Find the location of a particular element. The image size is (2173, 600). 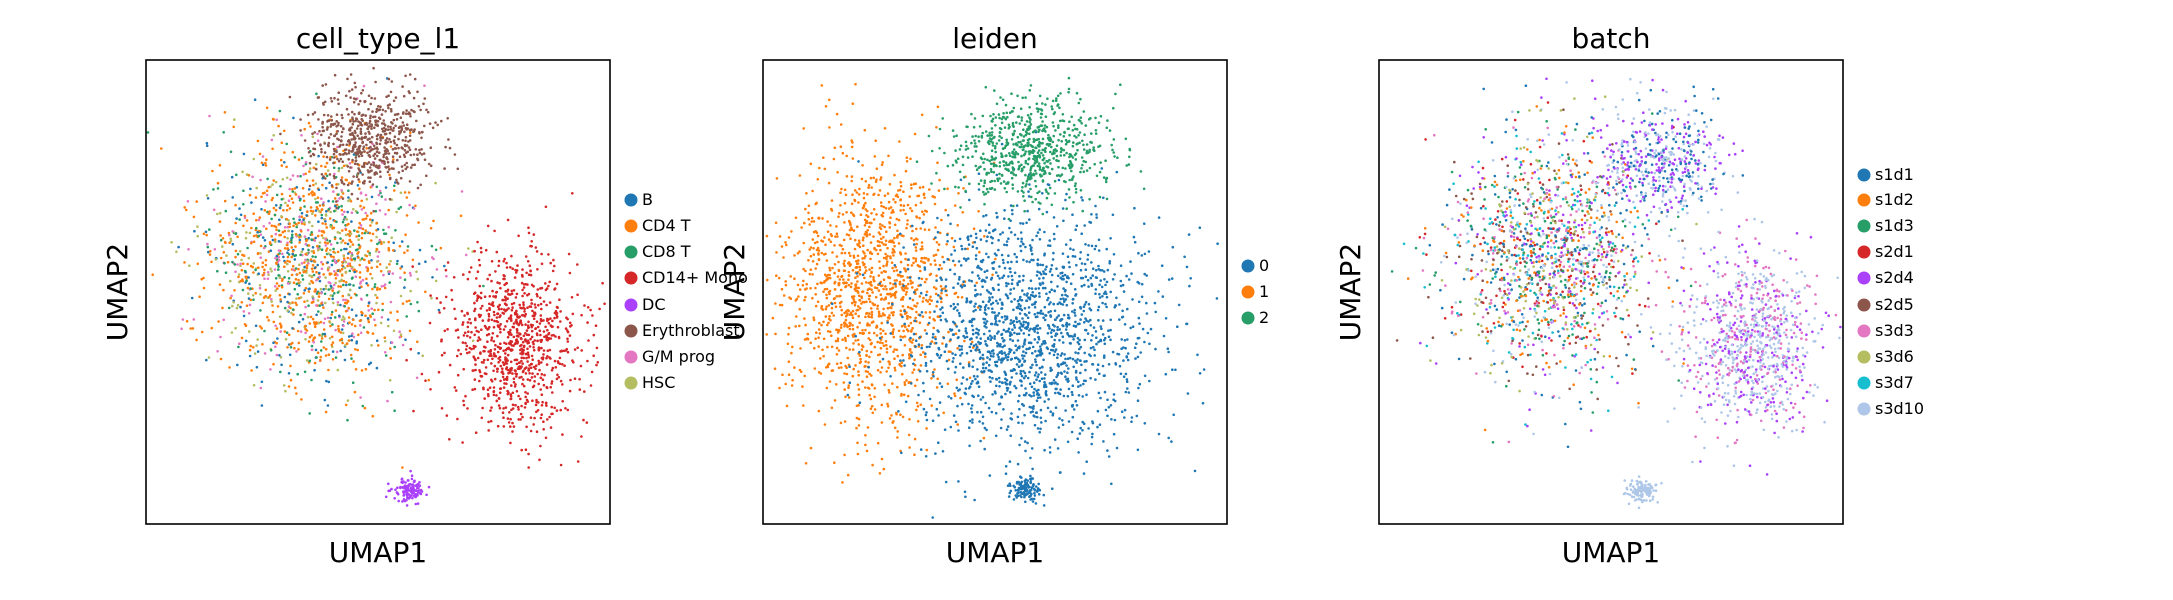

legend-item: CD8 T is located at coordinates (657, 251).